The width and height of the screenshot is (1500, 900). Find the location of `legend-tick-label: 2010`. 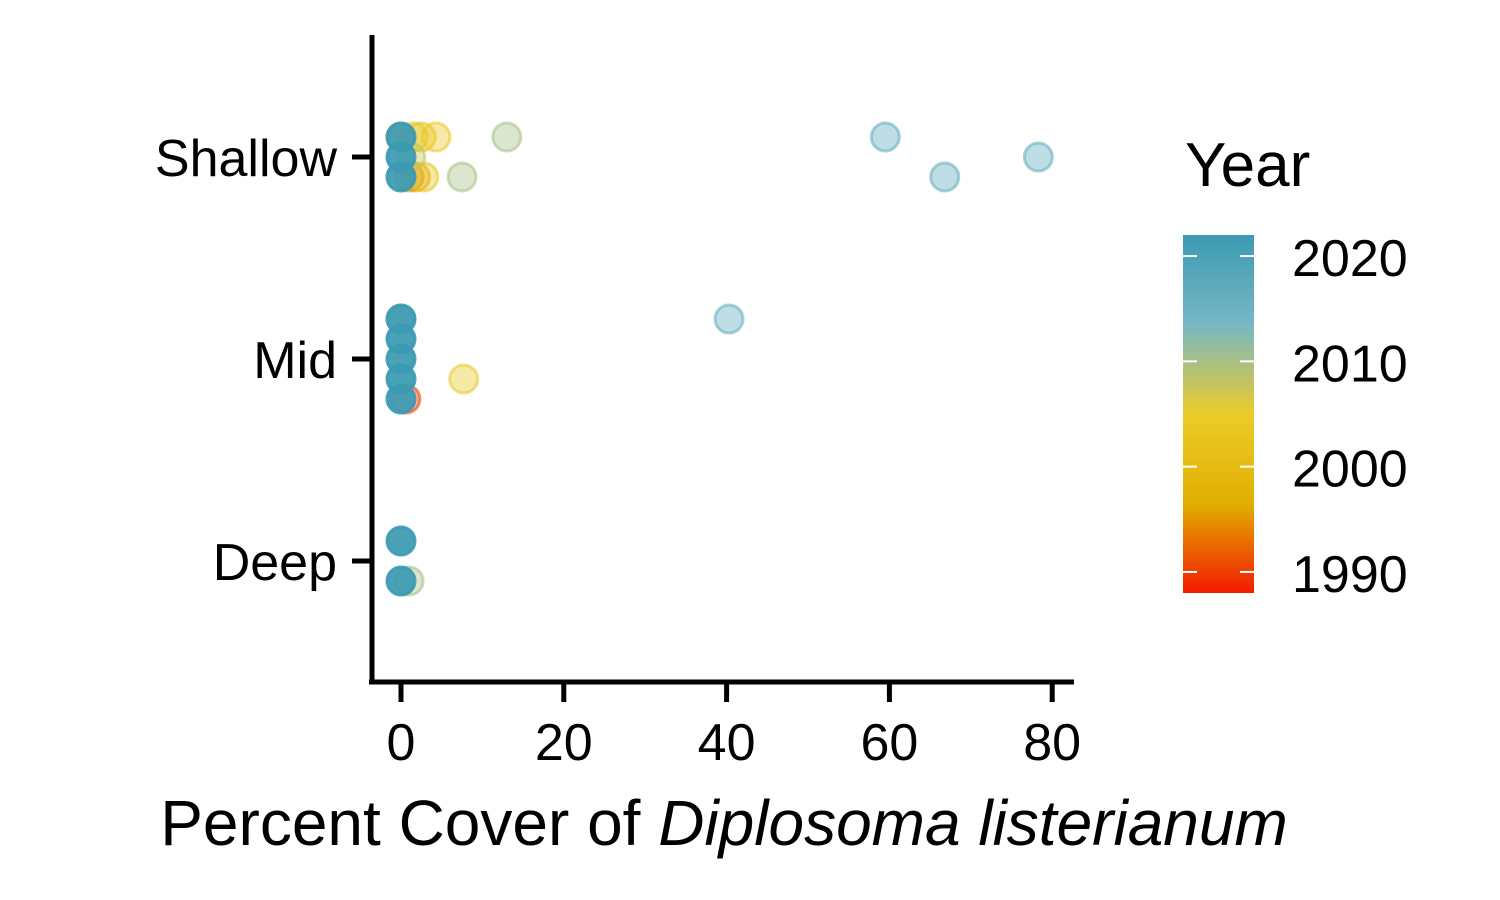

legend-tick-label: 2010 is located at coordinates (1350, 364).